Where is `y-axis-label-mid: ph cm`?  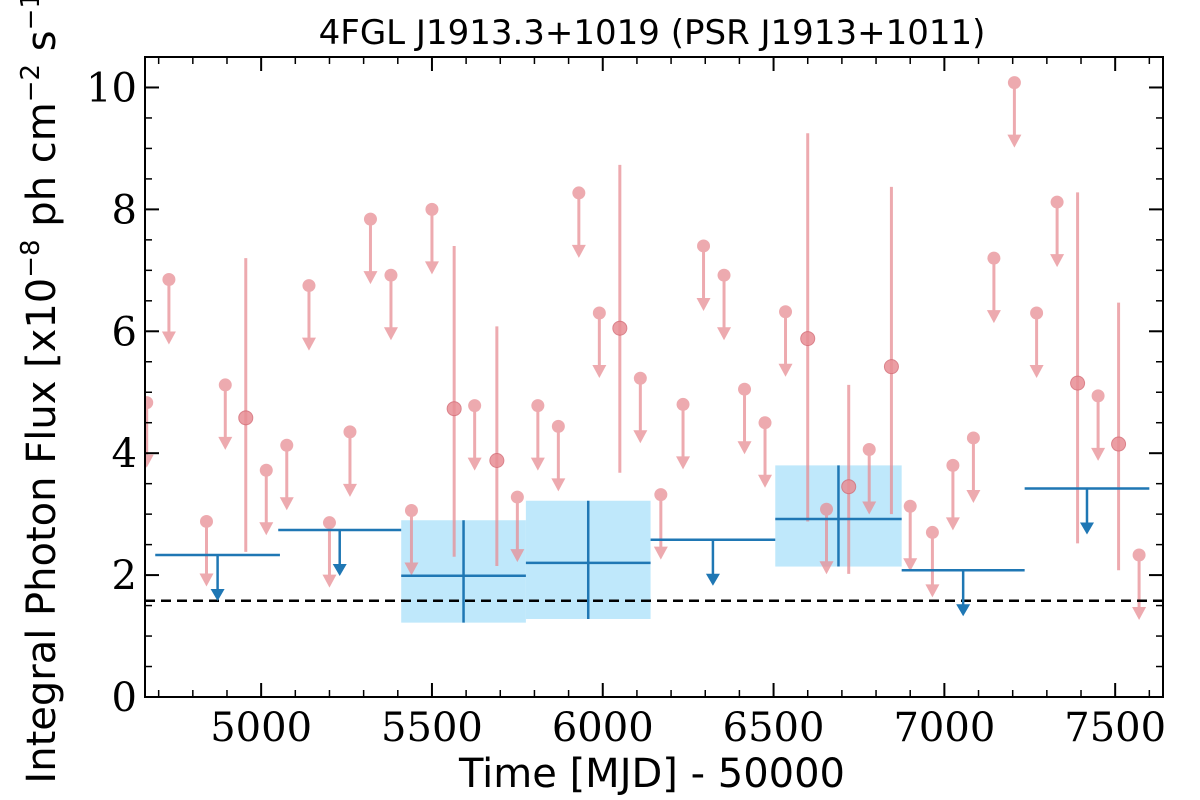 y-axis-label-mid: ph cm is located at coordinates (42, 170).